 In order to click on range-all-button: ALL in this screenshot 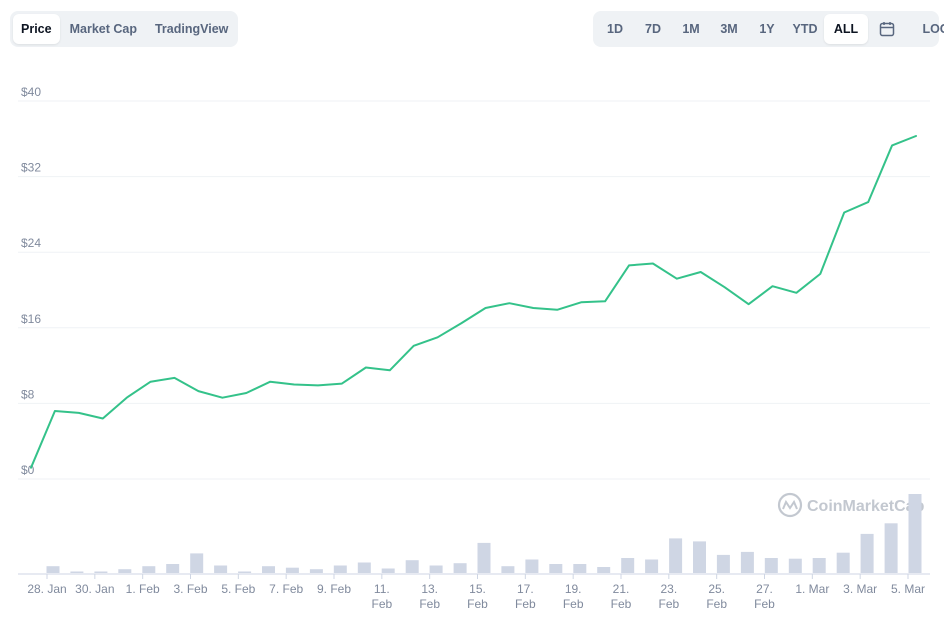, I will do `click(846, 29)`.